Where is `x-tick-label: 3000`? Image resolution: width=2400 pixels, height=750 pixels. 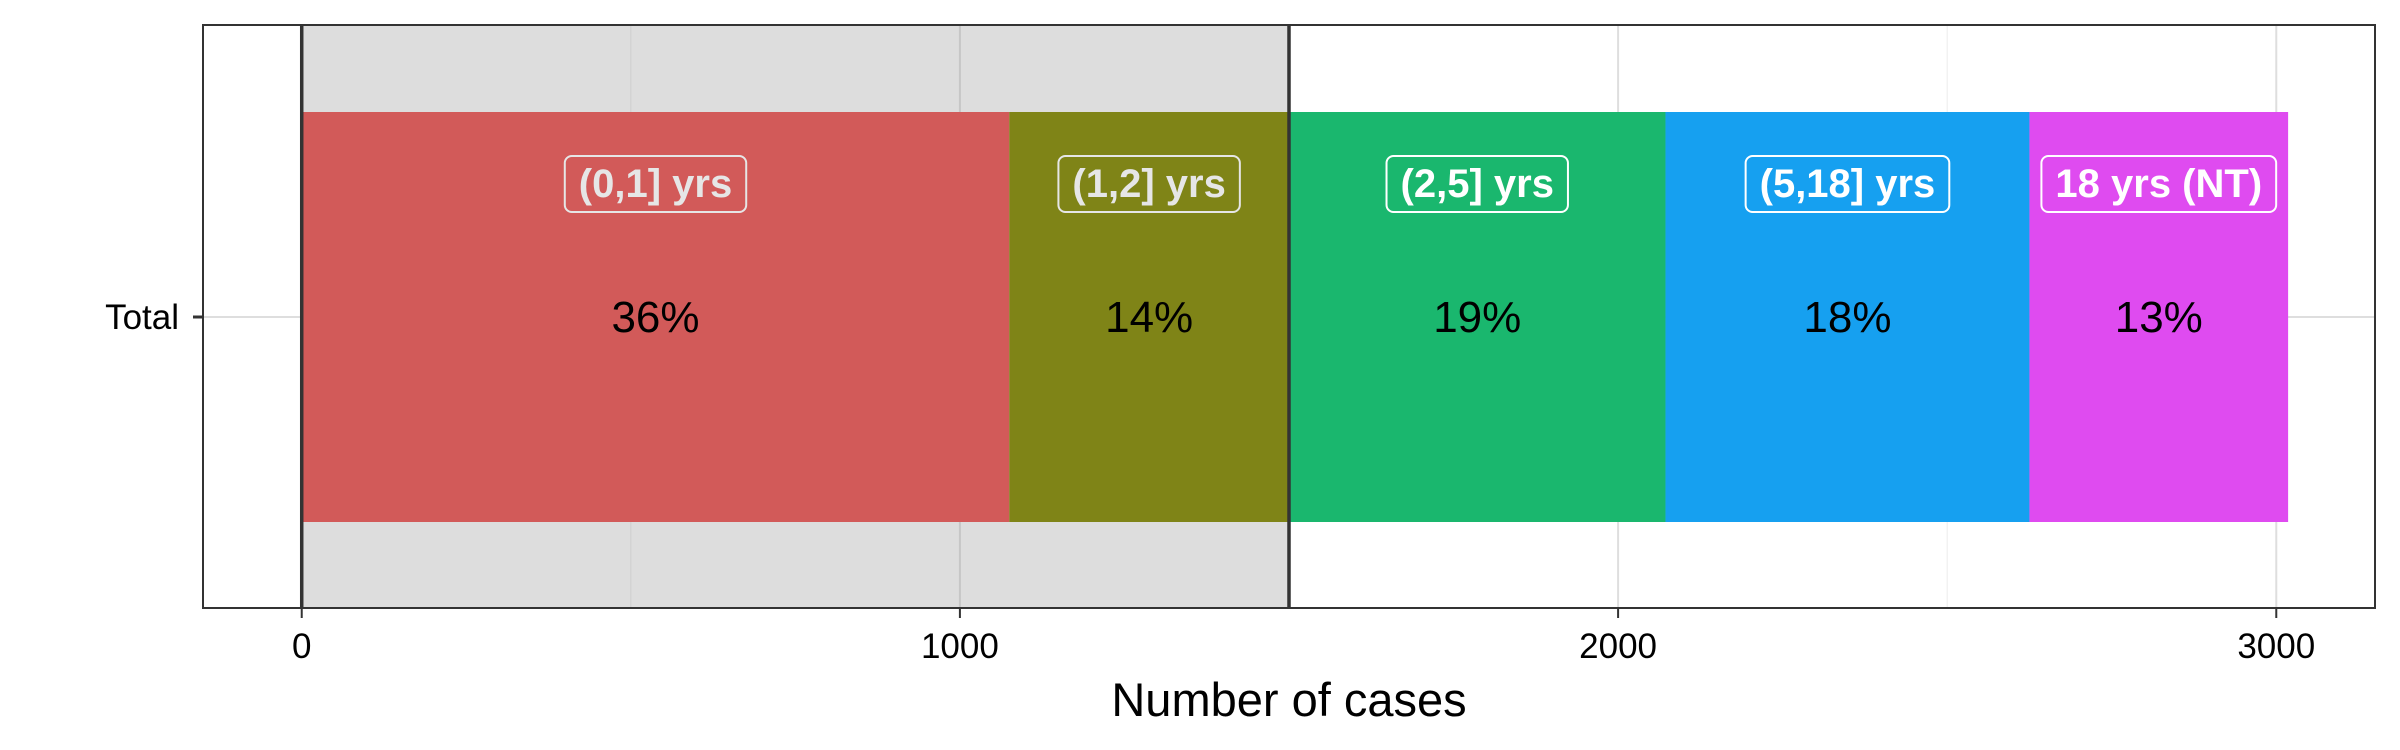
x-tick-label: 3000 is located at coordinates (2276, 646).